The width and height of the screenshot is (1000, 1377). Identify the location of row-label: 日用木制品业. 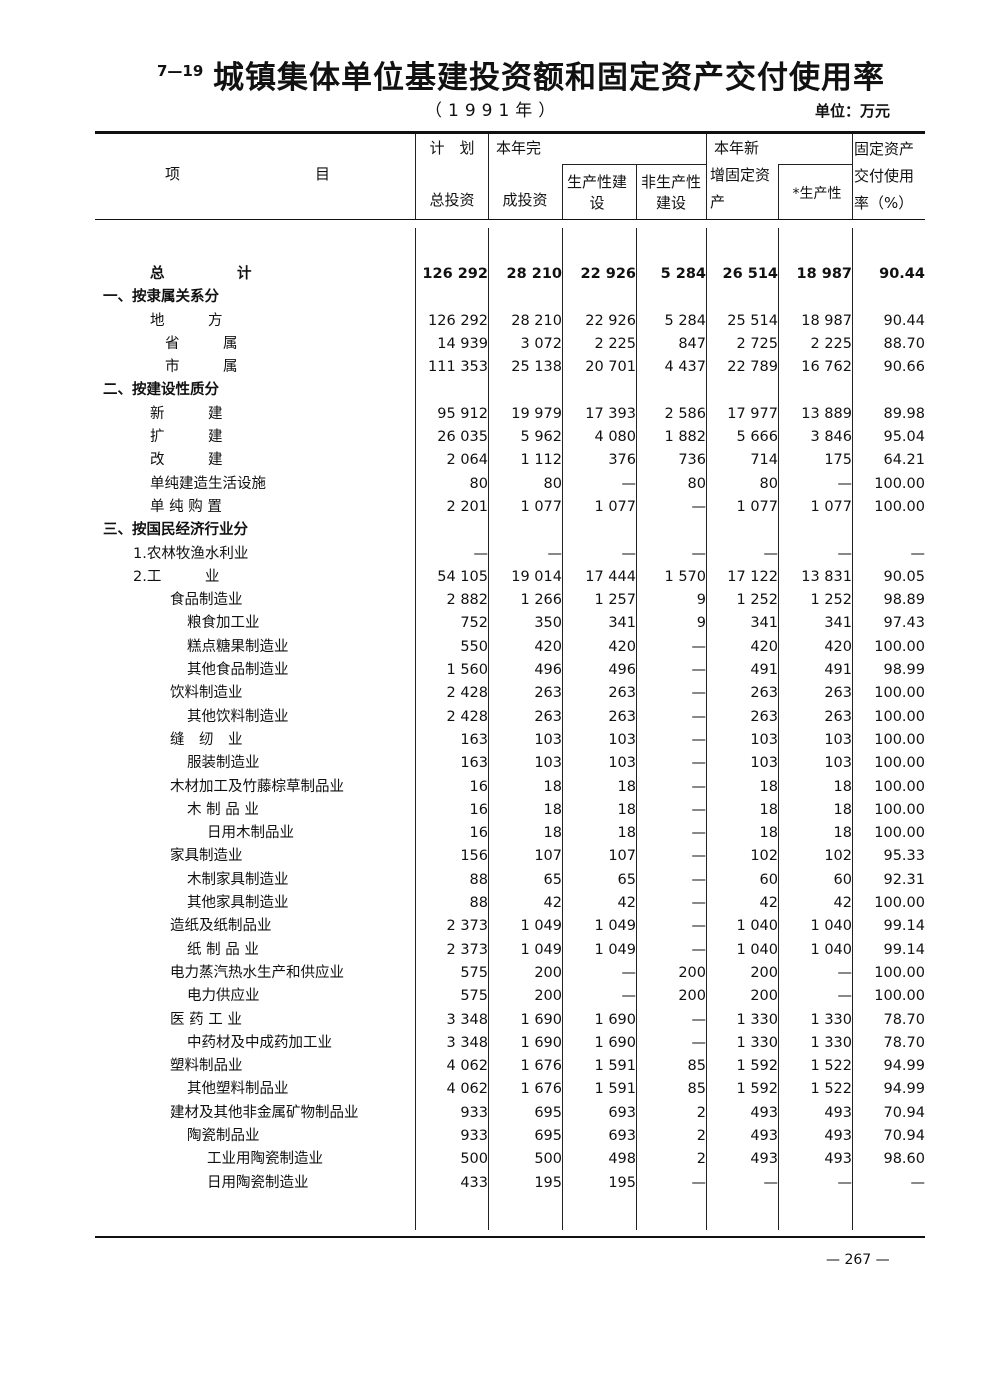
(250, 833).